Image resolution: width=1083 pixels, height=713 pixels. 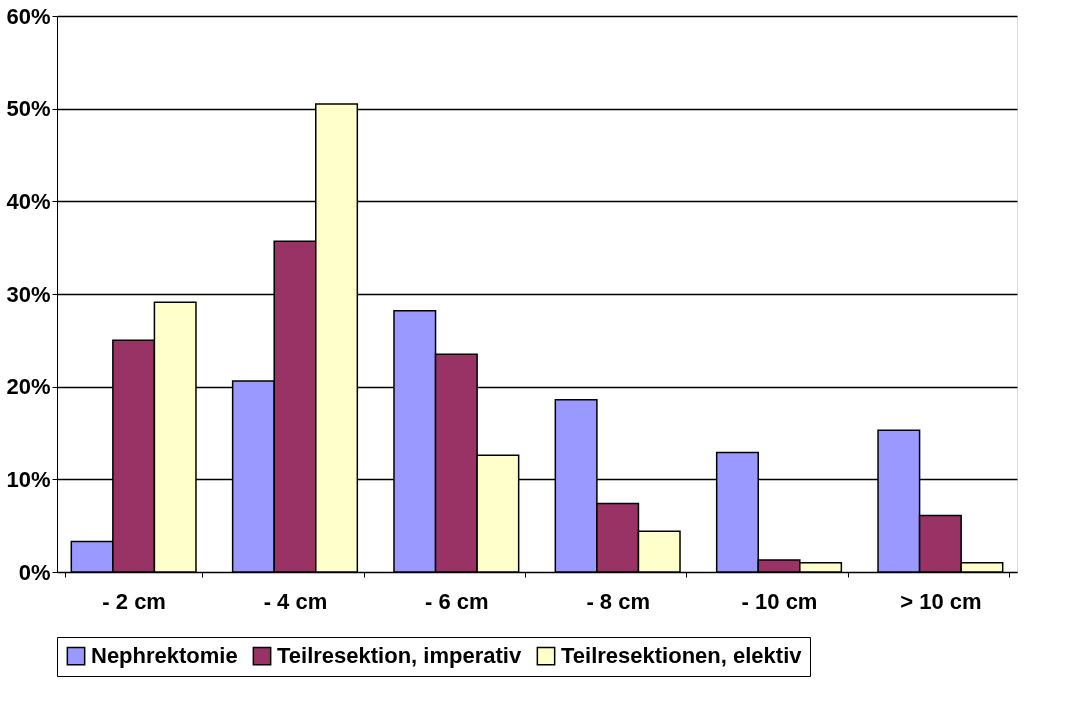 I want to click on x-tick-label: - 6 cm, so click(x=457, y=601).